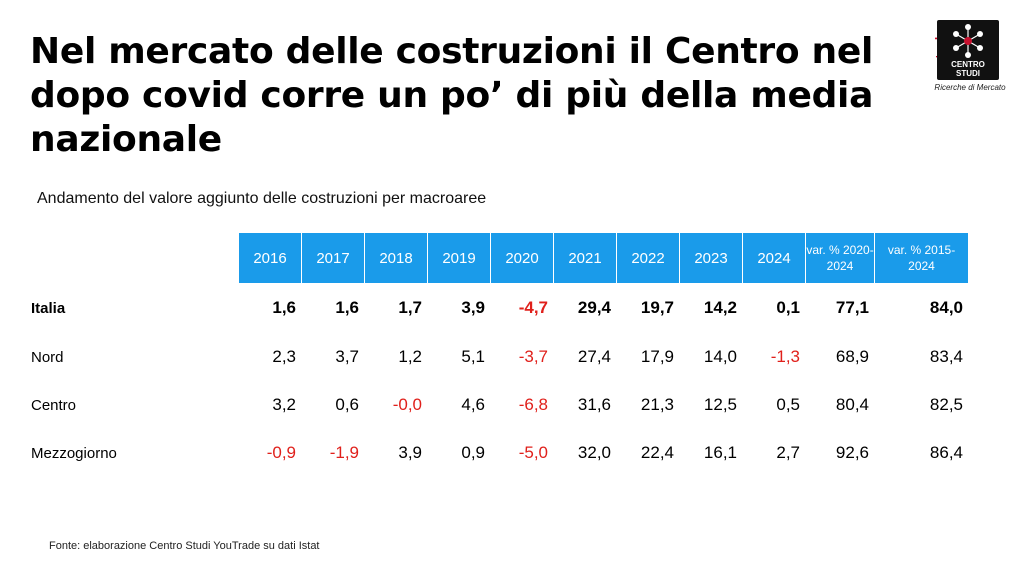 This screenshot has height=576, width=1024. What do you see at coordinates (270, 258) in the screenshot?
I see `header-cell: 2016` at bounding box center [270, 258].